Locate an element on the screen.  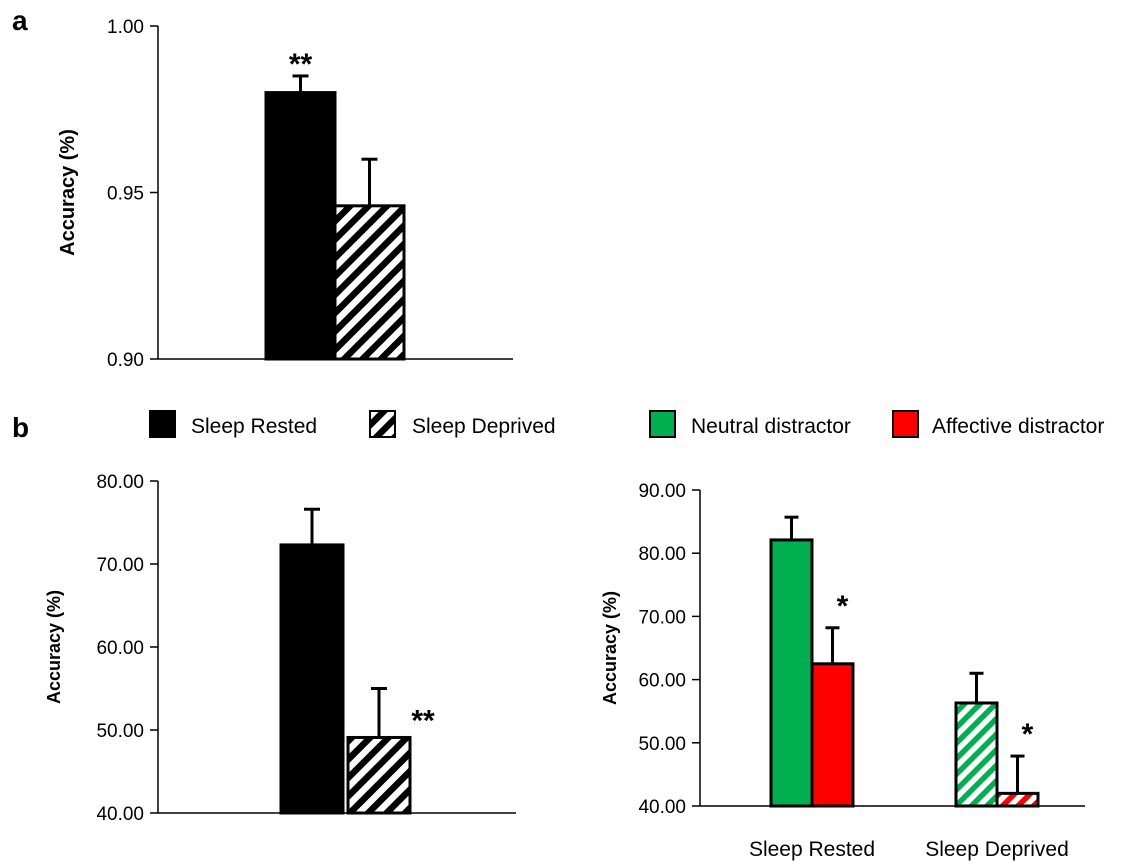
legend-swatch-sleep-deprived is located at coordinates (382, 424).